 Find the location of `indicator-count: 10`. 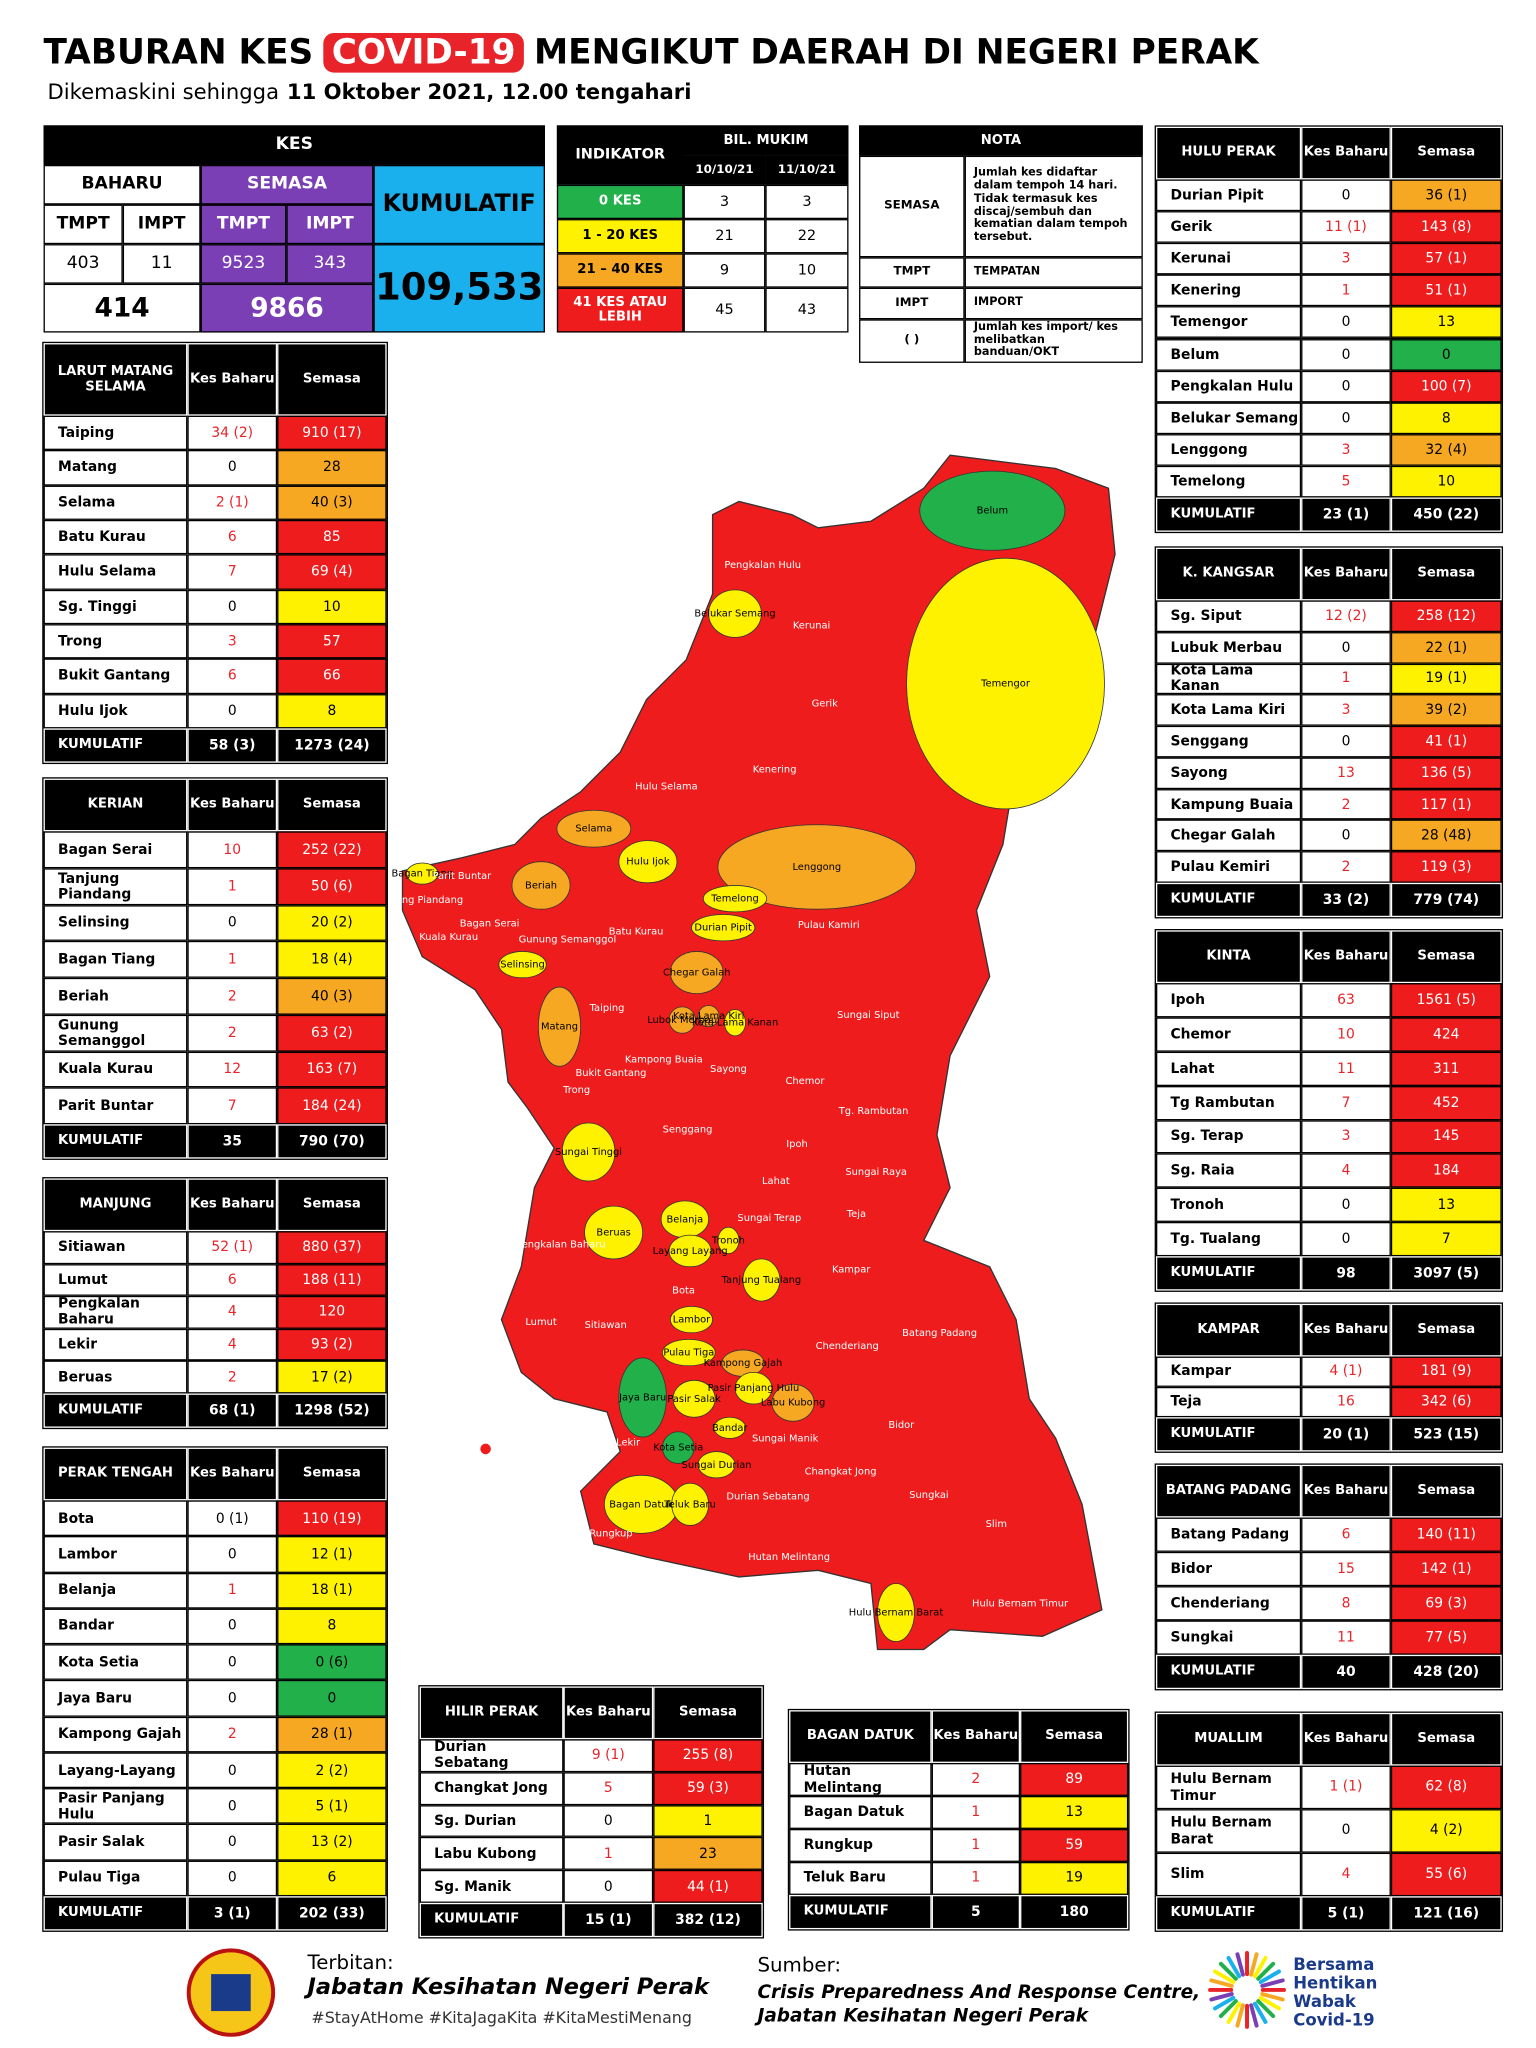

indicator-count: 10 is located at coordinates (807, 270).